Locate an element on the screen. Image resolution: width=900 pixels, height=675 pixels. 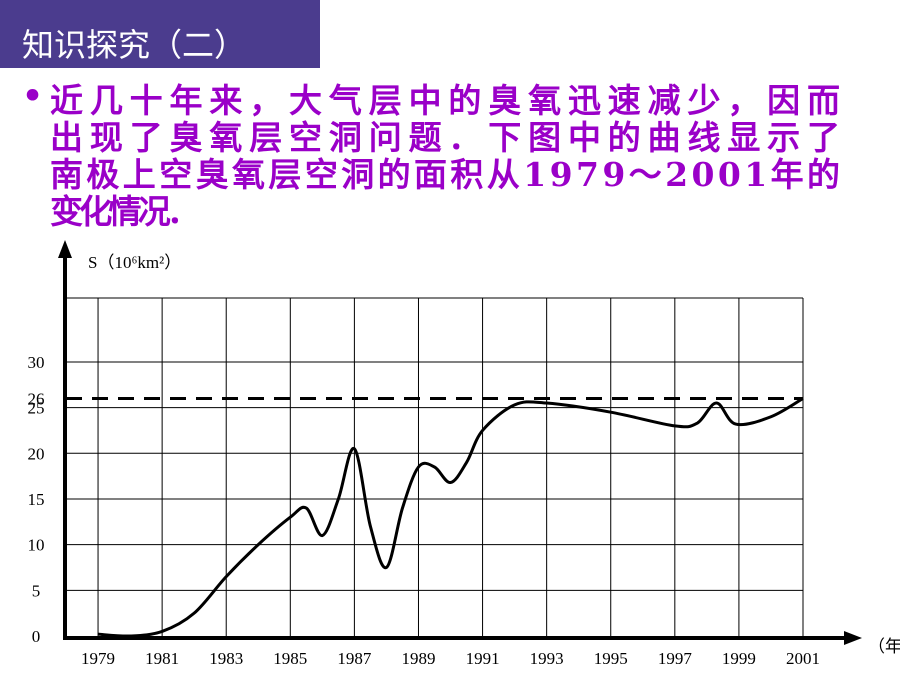
x-axis-arrow is located at coordinates (853, 638).